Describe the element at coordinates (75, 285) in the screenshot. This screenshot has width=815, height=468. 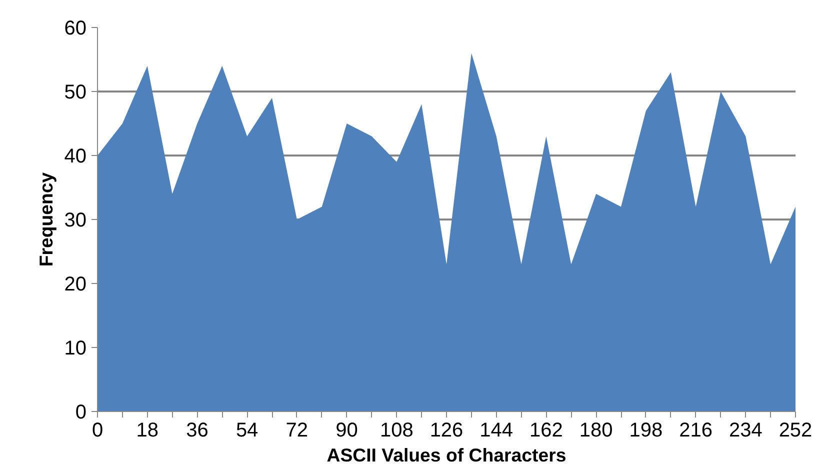
I see `y-tick-label: 20` at that location.